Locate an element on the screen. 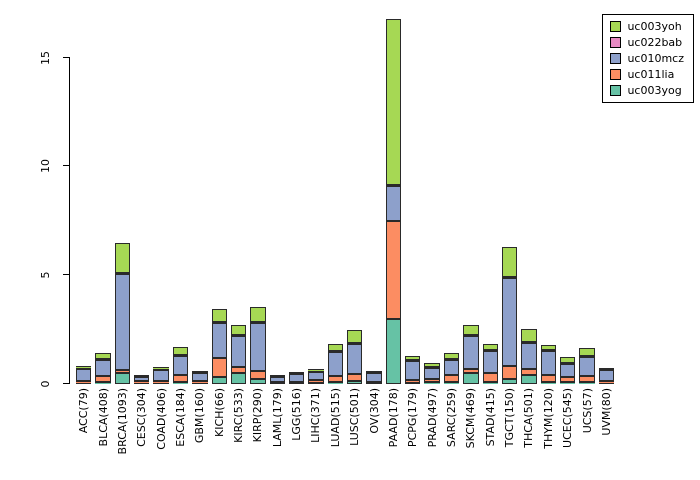 This screenshot has width=700, height=480. legend-item: uc010mcz is located at coordinates (647, 58).